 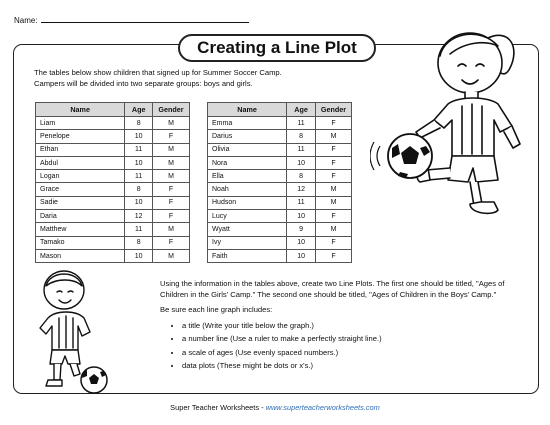 I want to click on table-row: Lucy 10 F, so click(x=279, y=216).